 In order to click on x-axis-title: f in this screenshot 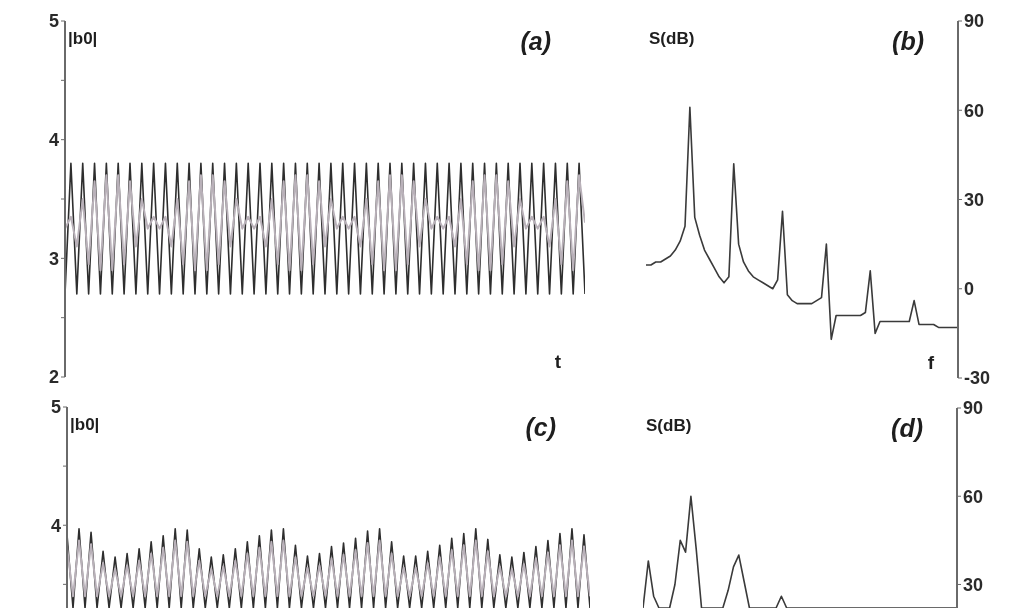, I will do `click(930, 363)`.